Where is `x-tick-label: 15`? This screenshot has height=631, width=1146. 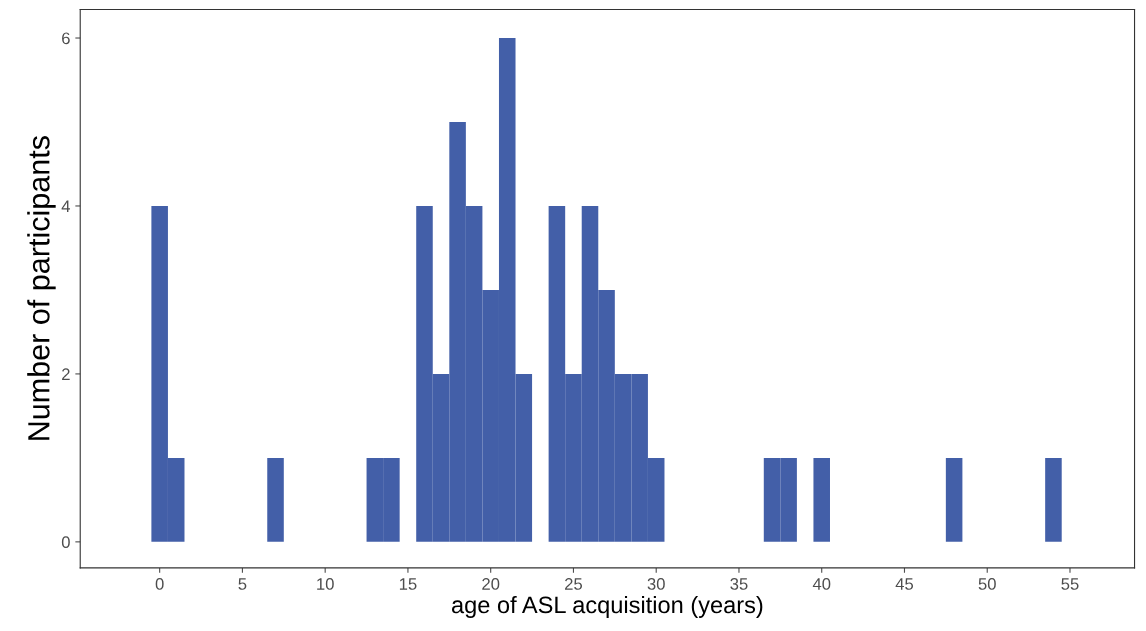 x-tick-label: 15 is located at coordinates (408, 584).